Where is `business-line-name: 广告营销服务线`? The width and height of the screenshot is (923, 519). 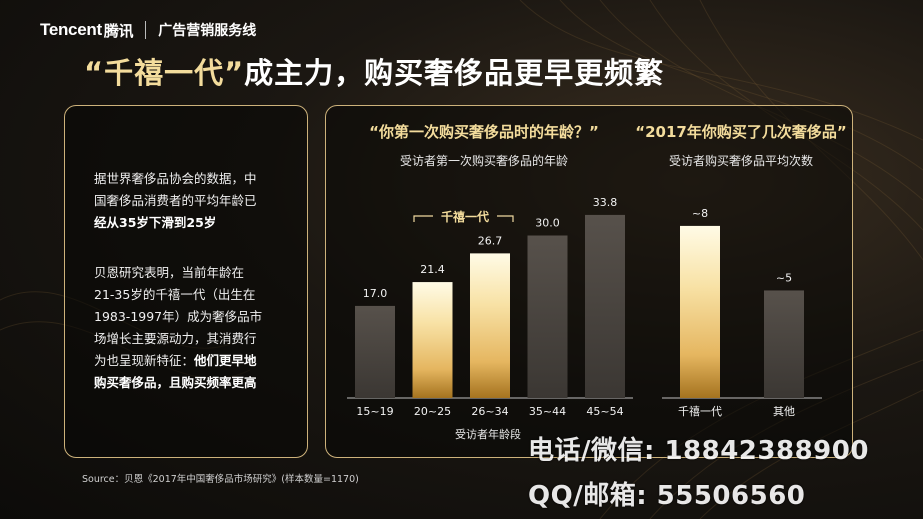
business-line-name: 广告营销服务线 is located at coordinates (207, 31).